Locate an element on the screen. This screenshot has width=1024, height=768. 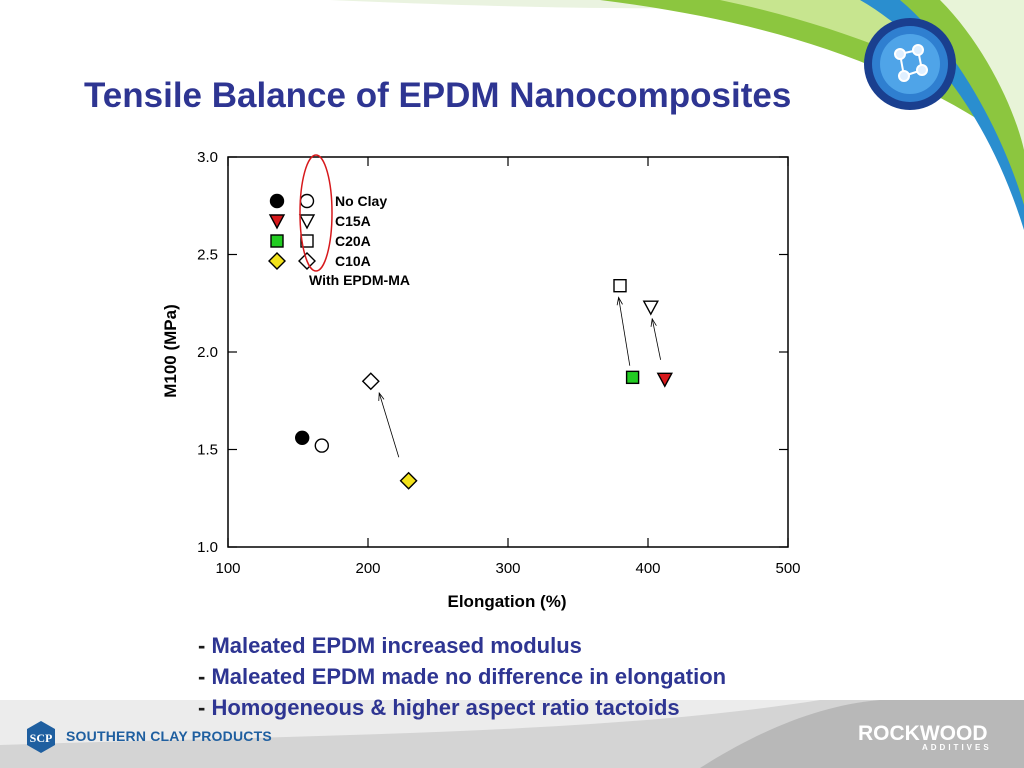
legend-label: C20A is located at coordinates (353, 241).